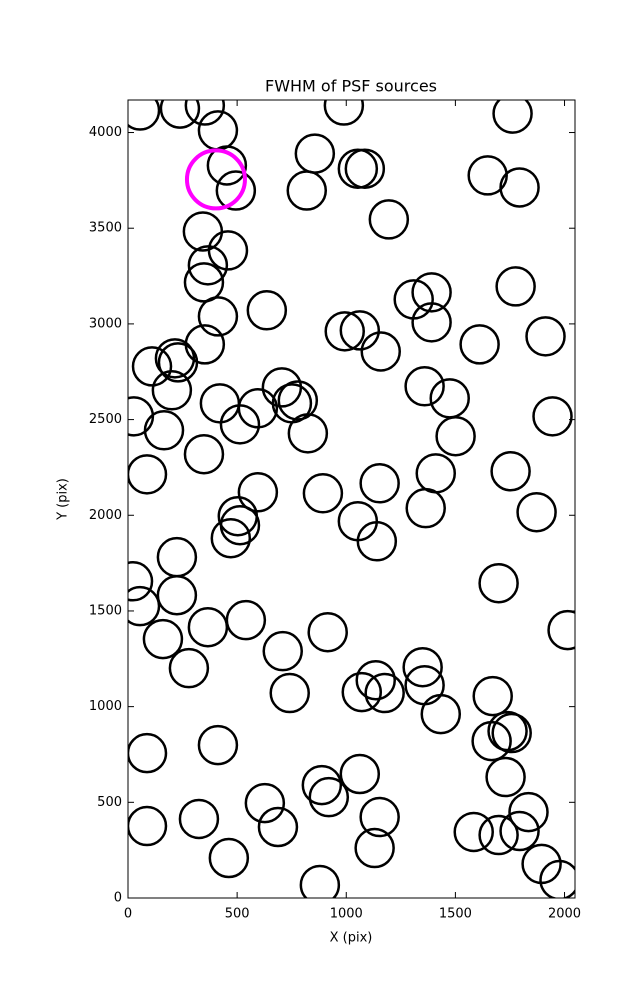 This screenshot has height=1004, width=637. I want to click on y-tick-label: 4000, so click(105, 132).